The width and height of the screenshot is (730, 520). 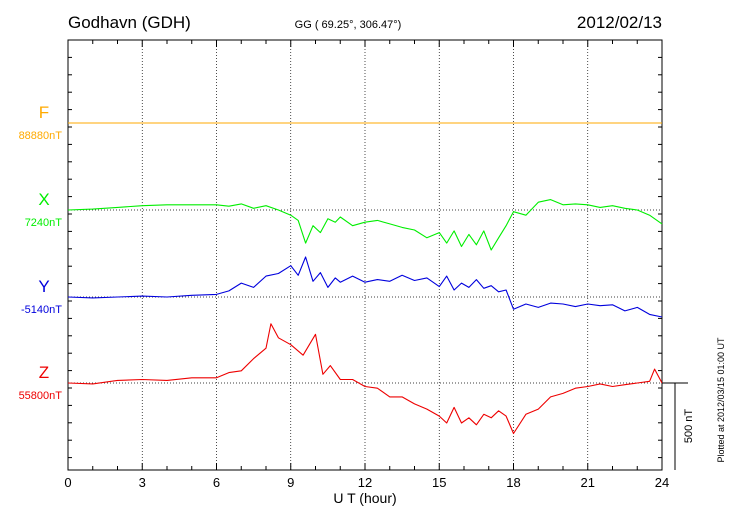 What do you see at coordinates (588, 482) in the screenshot?
I see `x-tick-label: 21` at bounding box center [588, 482].